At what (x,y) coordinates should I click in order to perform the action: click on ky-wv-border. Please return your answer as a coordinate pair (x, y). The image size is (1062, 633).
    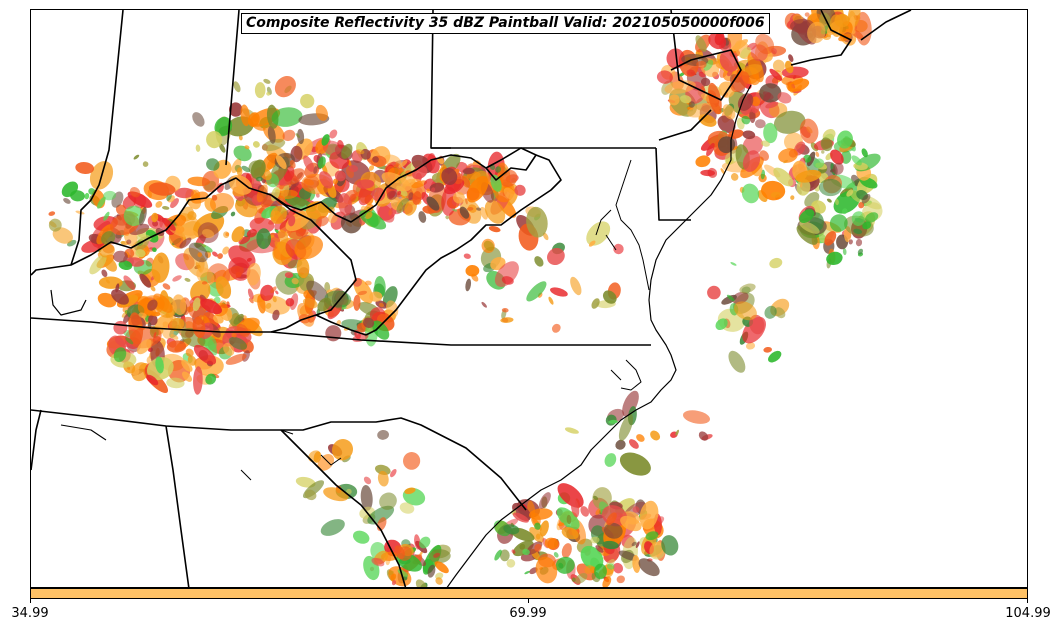
    Looking at the image, I should click on (313, 255).